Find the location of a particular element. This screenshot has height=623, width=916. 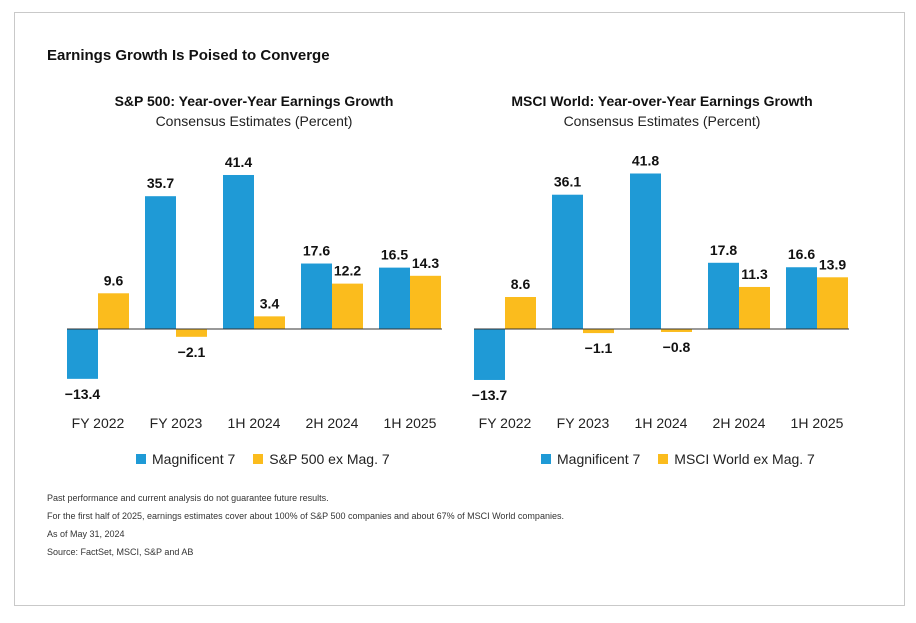

value-label-right-series0-4: 16.6 is located at coordinates (801, 254).